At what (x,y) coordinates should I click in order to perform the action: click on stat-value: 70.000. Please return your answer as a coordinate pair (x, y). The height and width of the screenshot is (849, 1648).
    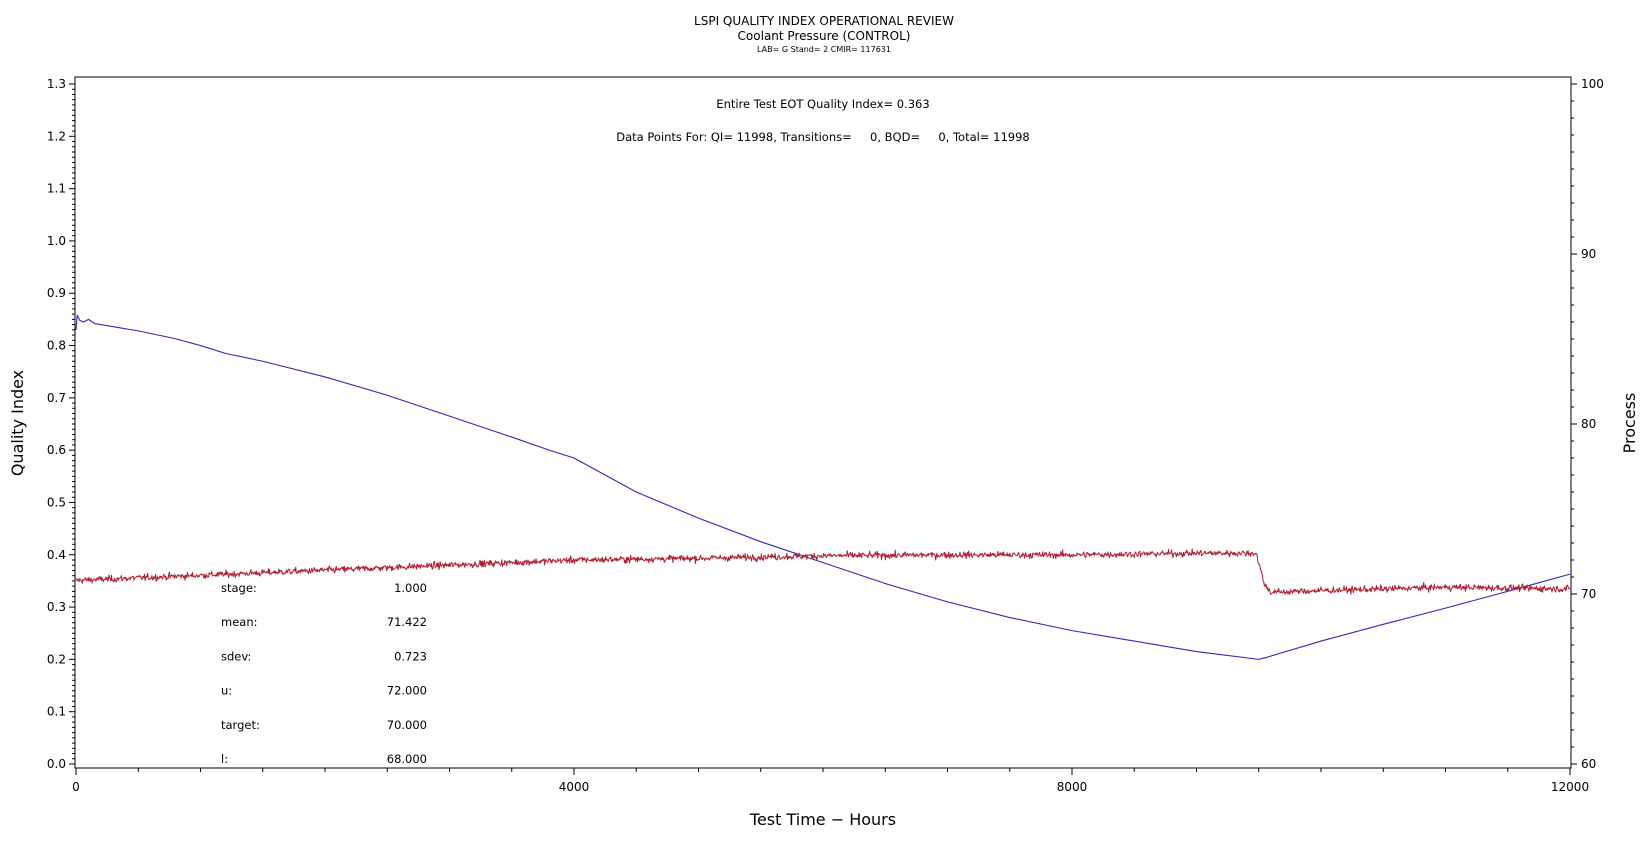
    Looking at the image, I should click on (407, 725).